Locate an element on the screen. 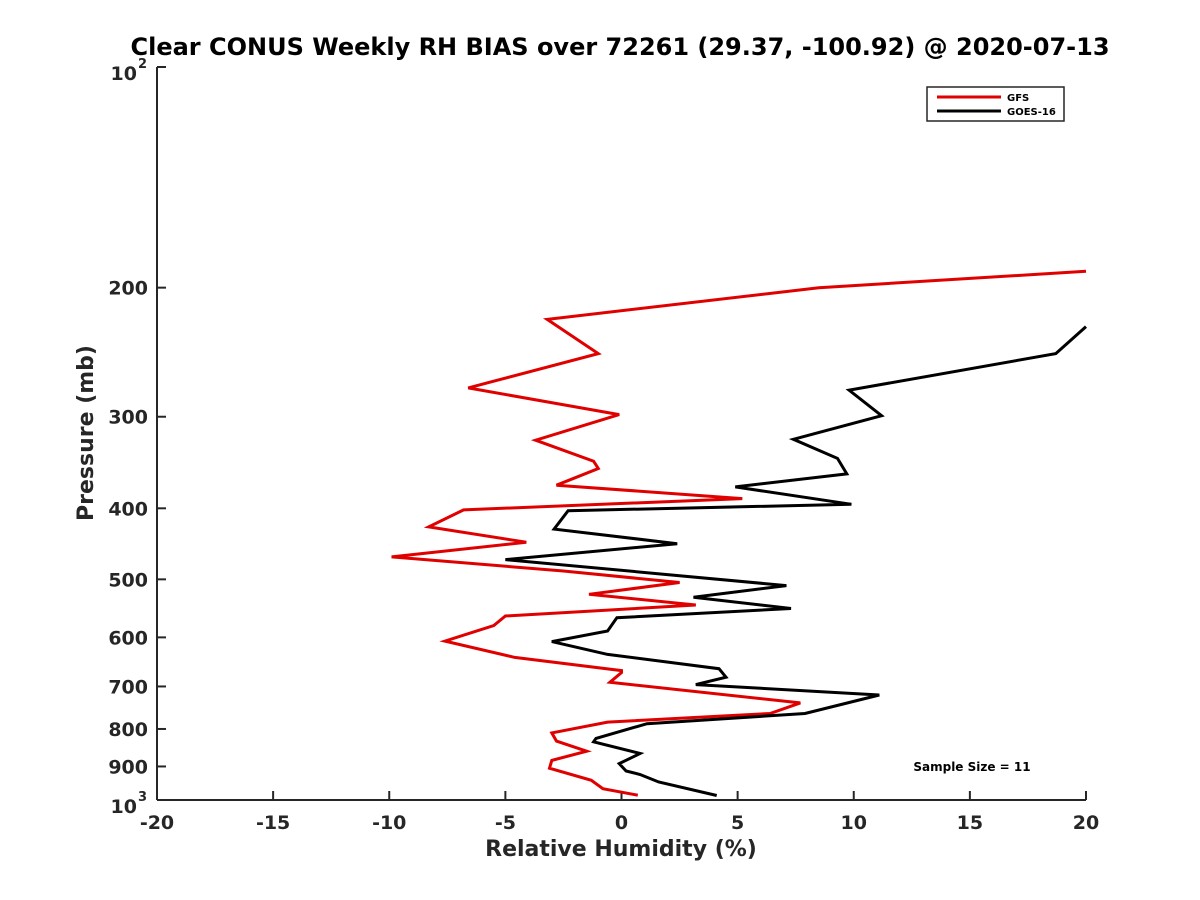 This screenshot has height=900, width=1200. legend-box is located at coordinates (995, 104).